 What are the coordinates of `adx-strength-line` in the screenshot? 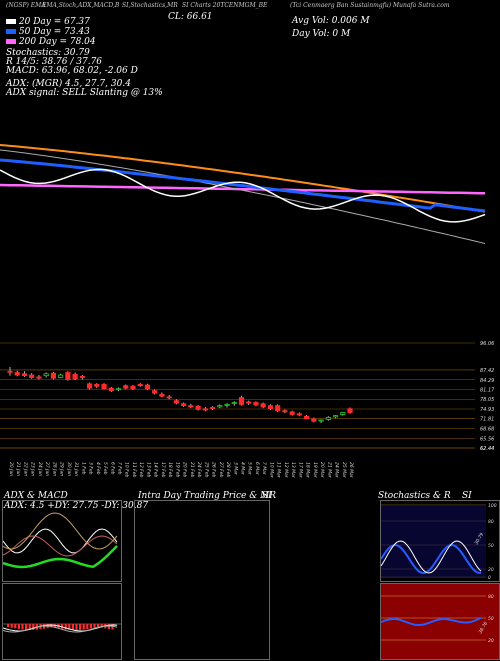 It's located at (60, 557).